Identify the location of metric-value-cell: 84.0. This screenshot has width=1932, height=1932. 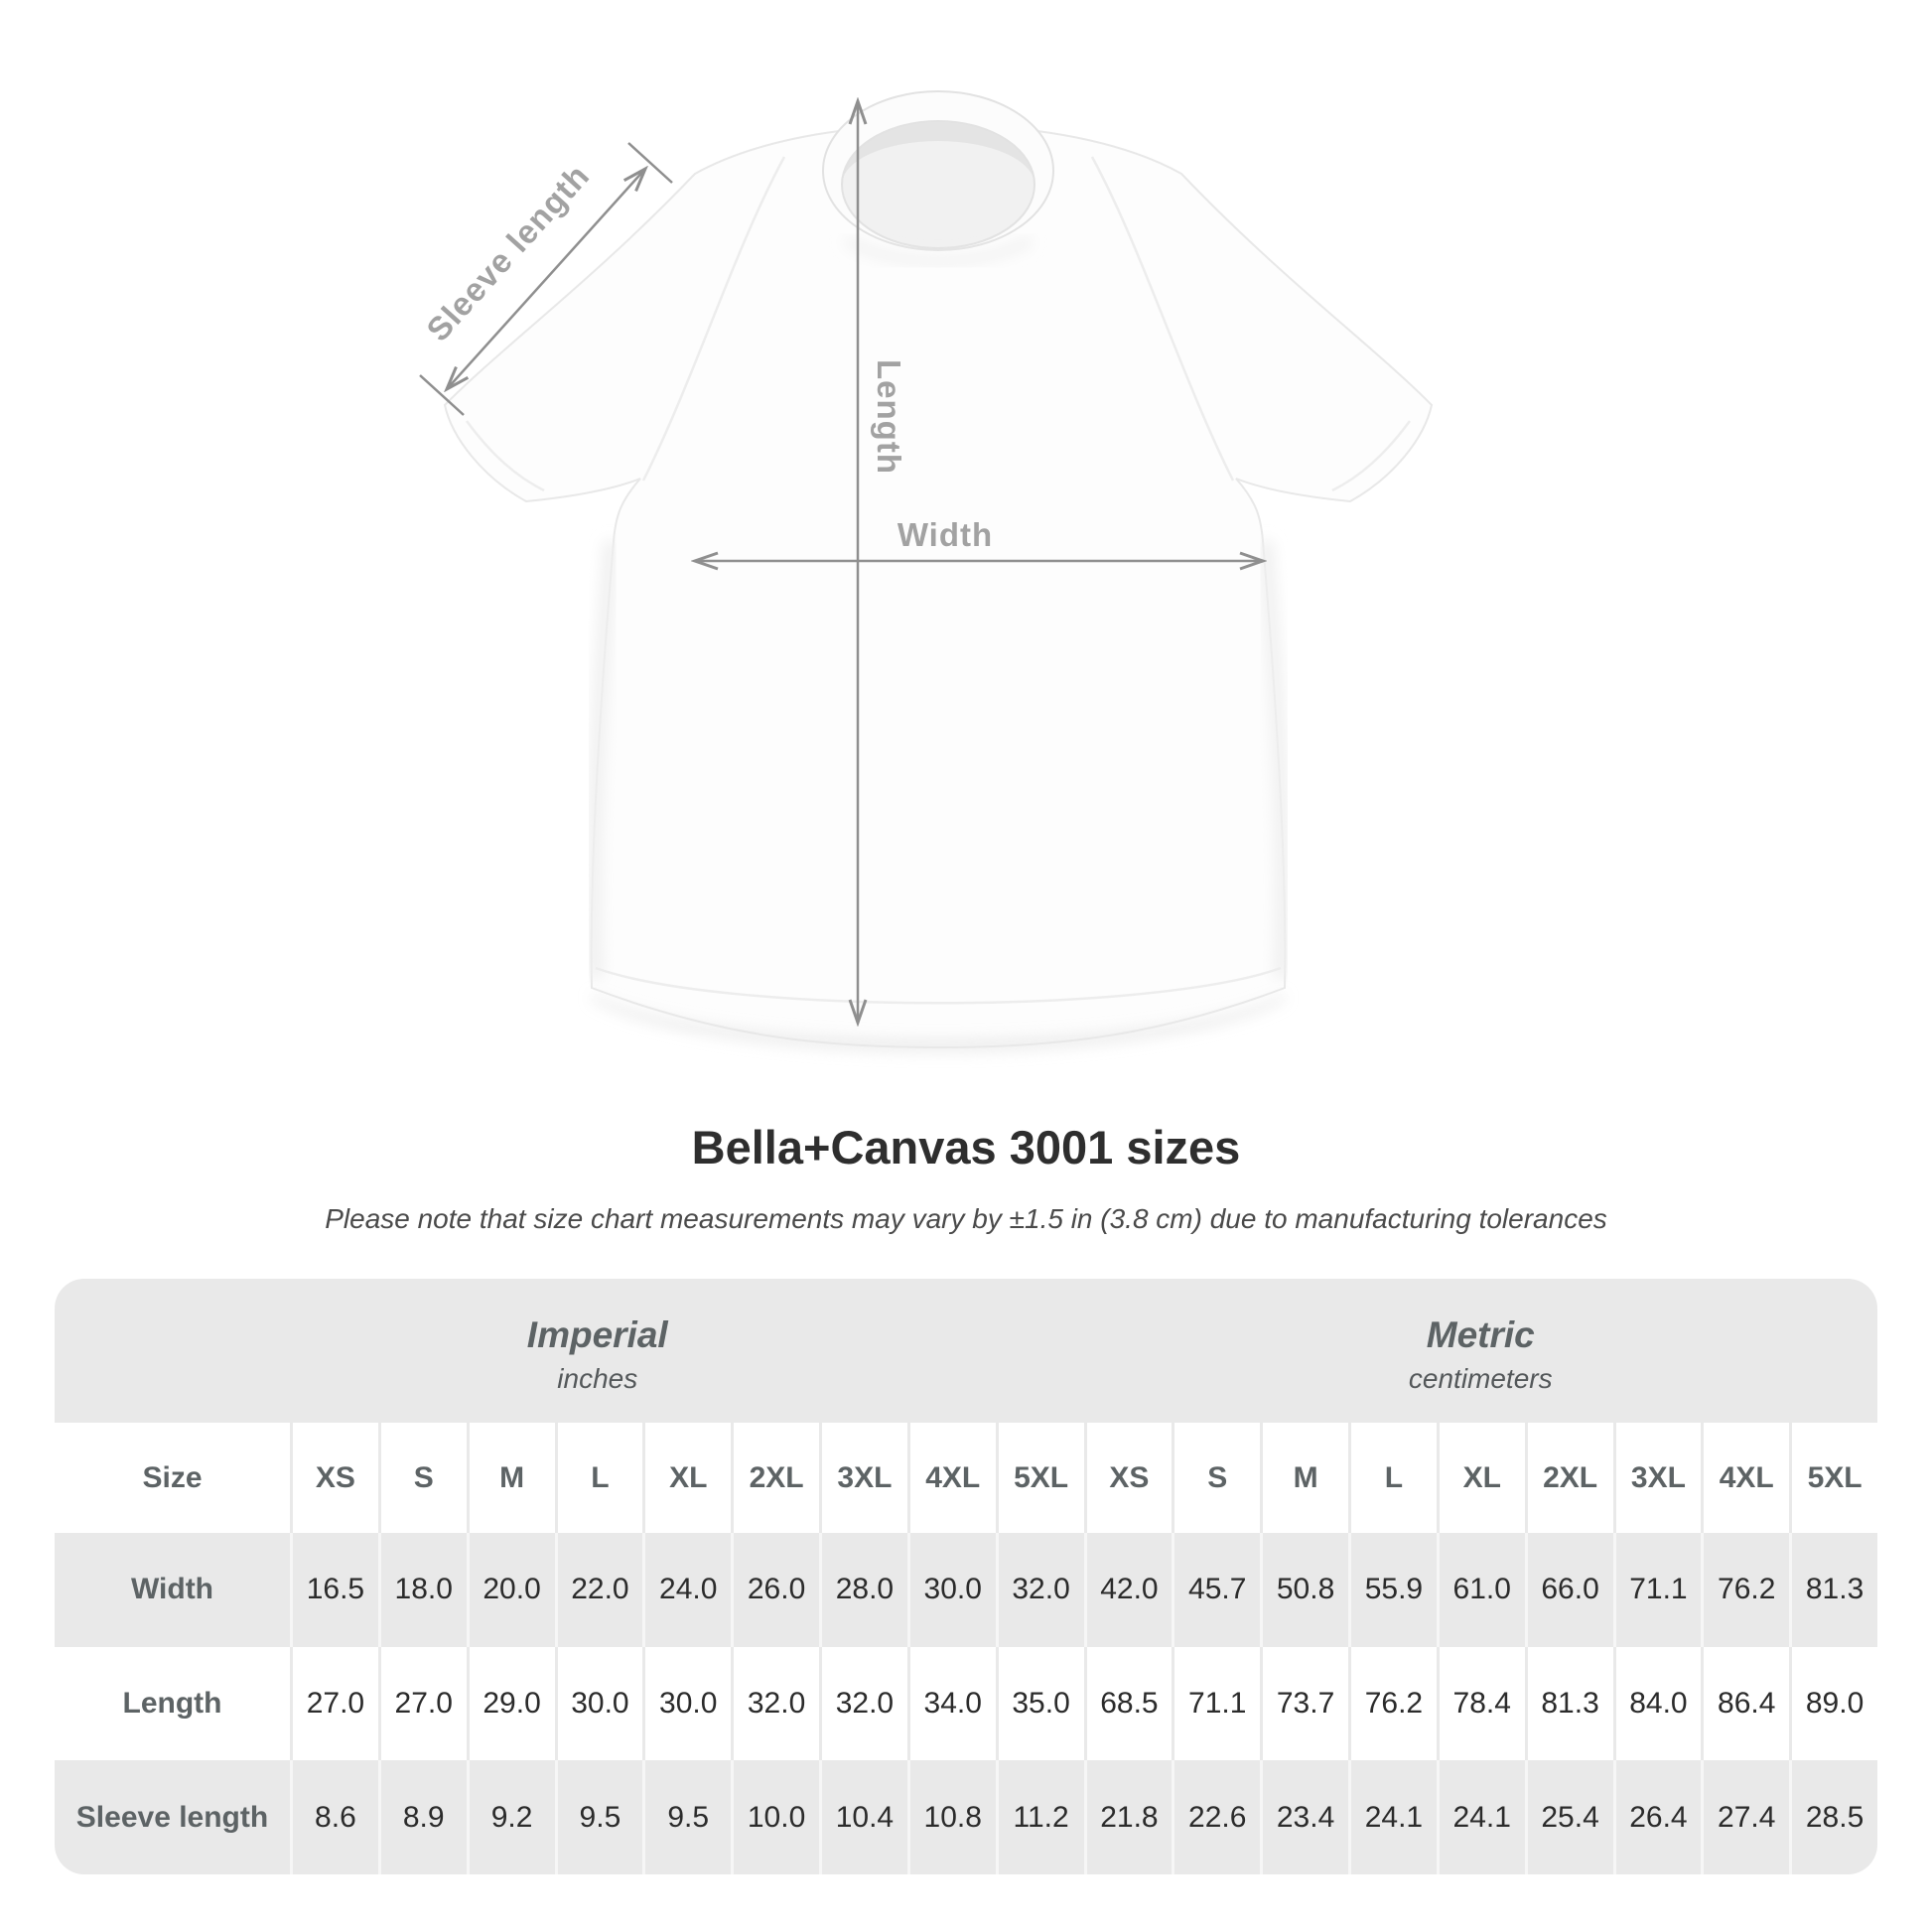
(1657, 1703).